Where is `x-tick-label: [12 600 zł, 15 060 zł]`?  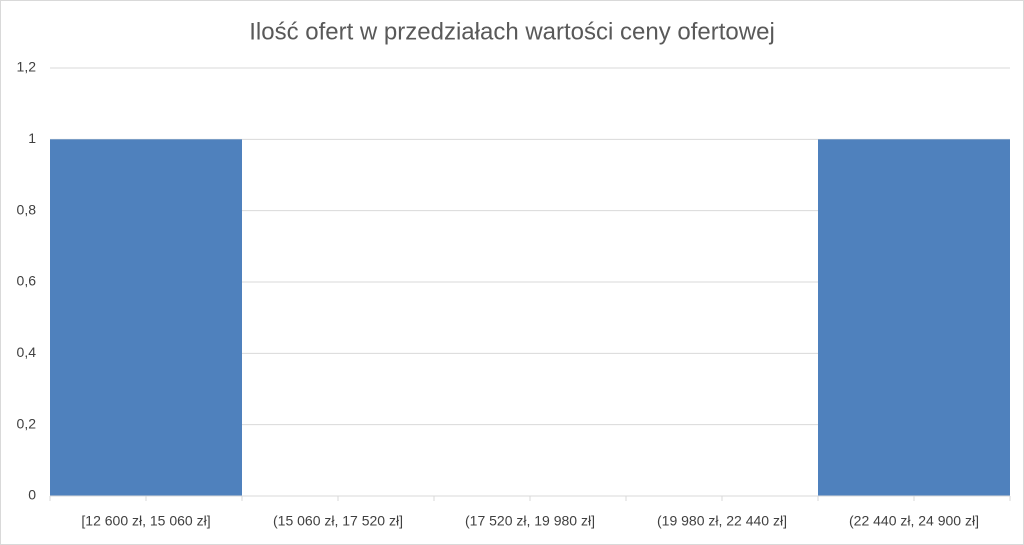
x-tick-label: [12 600 zł, 15 060 zł] is located at coordinates (145, 521).